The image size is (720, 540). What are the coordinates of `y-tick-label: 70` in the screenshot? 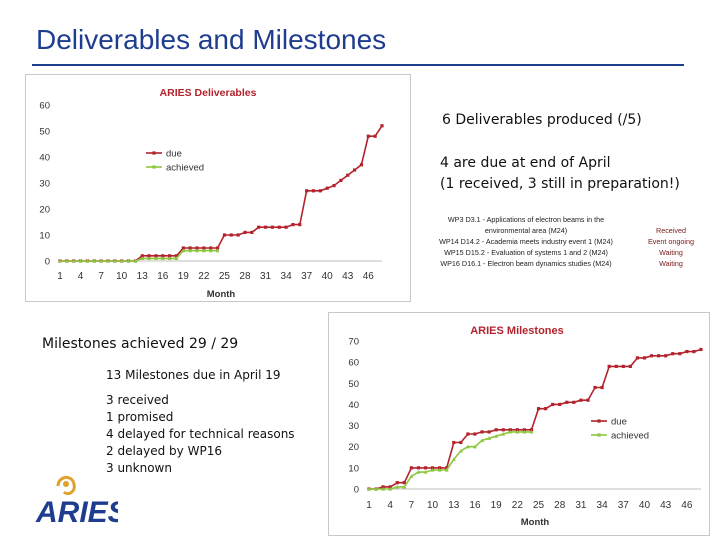 It's located at (353, 342).